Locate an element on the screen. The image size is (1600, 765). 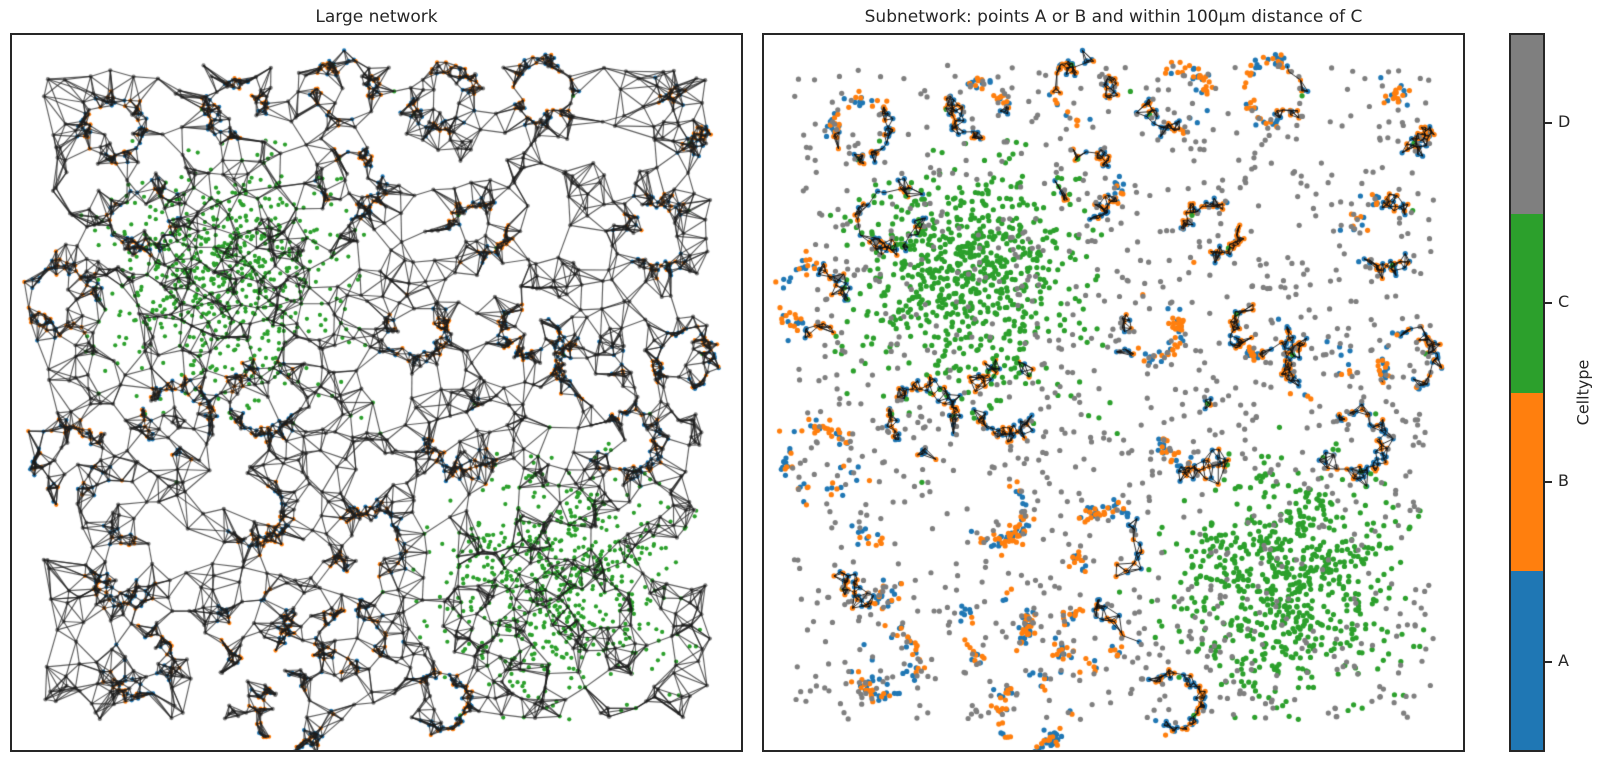
colorbar-label-b: B is located at coordinates (1563, 480).